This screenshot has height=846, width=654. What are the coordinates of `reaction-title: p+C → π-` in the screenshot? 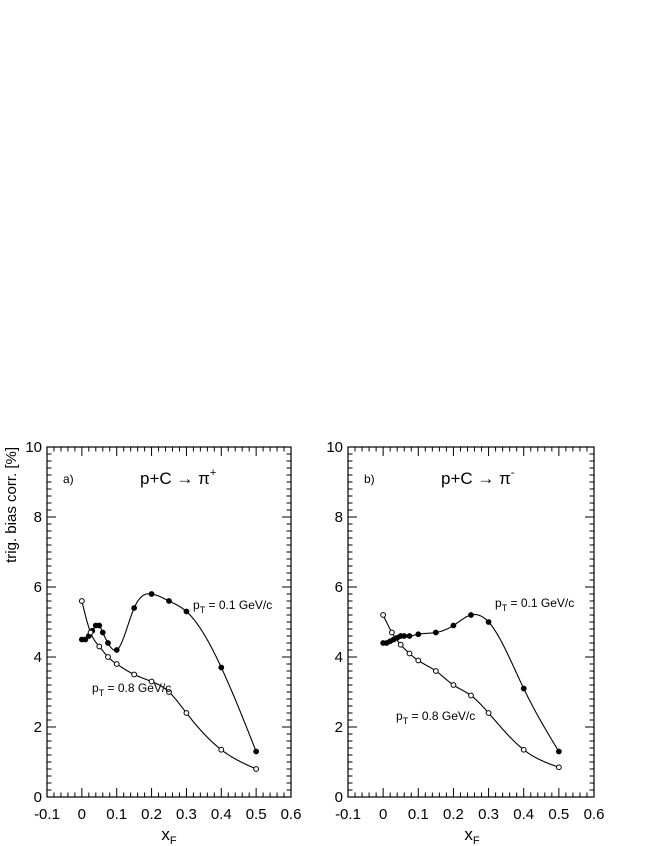 It's located at (478, 477).